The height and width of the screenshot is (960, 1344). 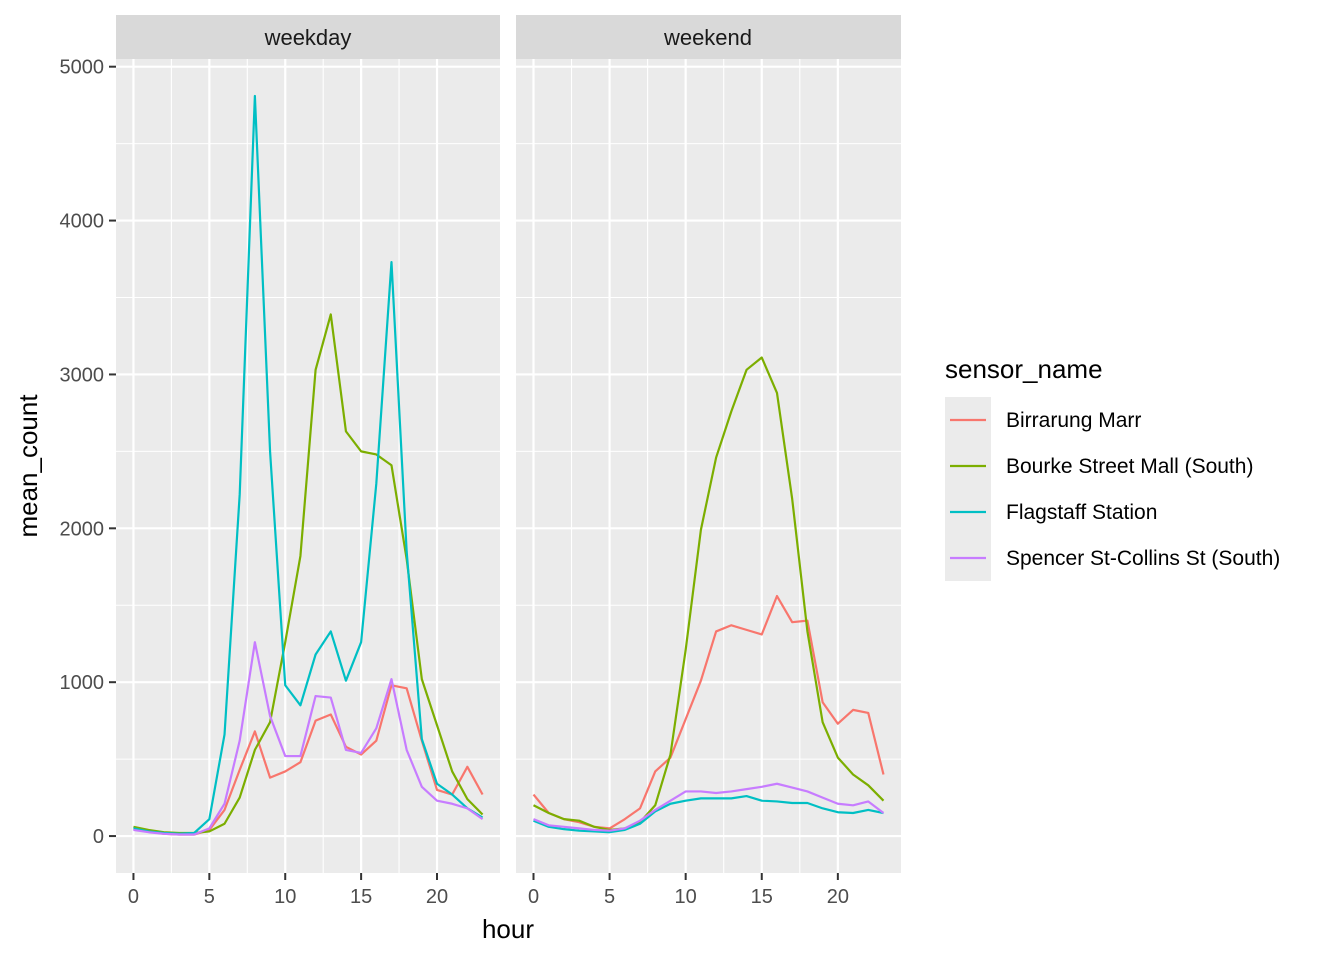 What do you see at coordinates (28, 466) in the screenshot?
I see `y-axis-title: mean_count` at bounding box center [28, 466].